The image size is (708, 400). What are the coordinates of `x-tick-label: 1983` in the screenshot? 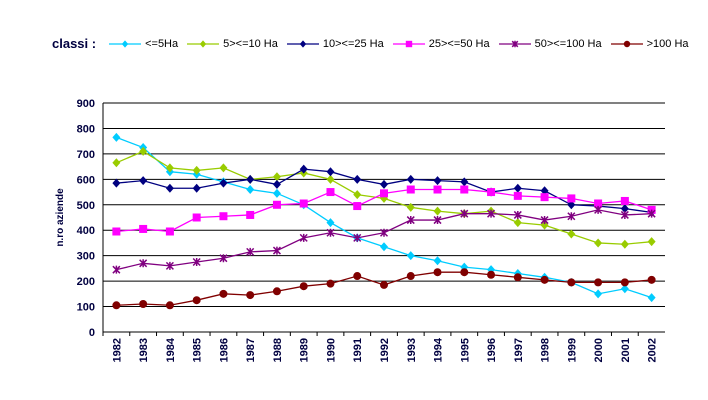 It's located at (144, 350).